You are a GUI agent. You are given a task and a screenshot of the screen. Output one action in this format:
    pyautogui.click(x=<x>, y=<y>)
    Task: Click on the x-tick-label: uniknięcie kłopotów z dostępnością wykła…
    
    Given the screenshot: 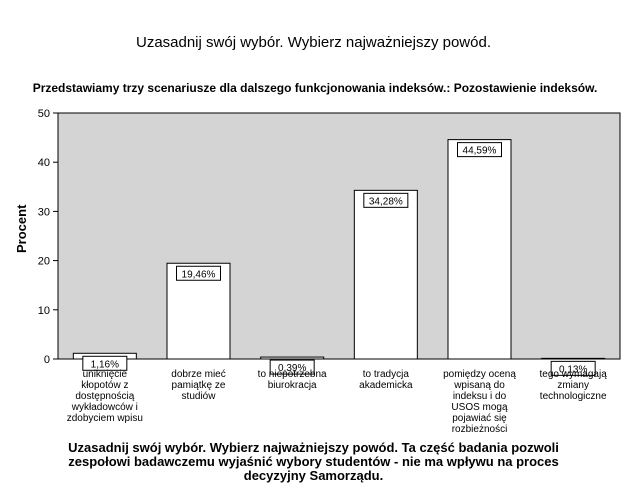 What is the action you would take?
    pyautogui.click(x=104, y=396)
    